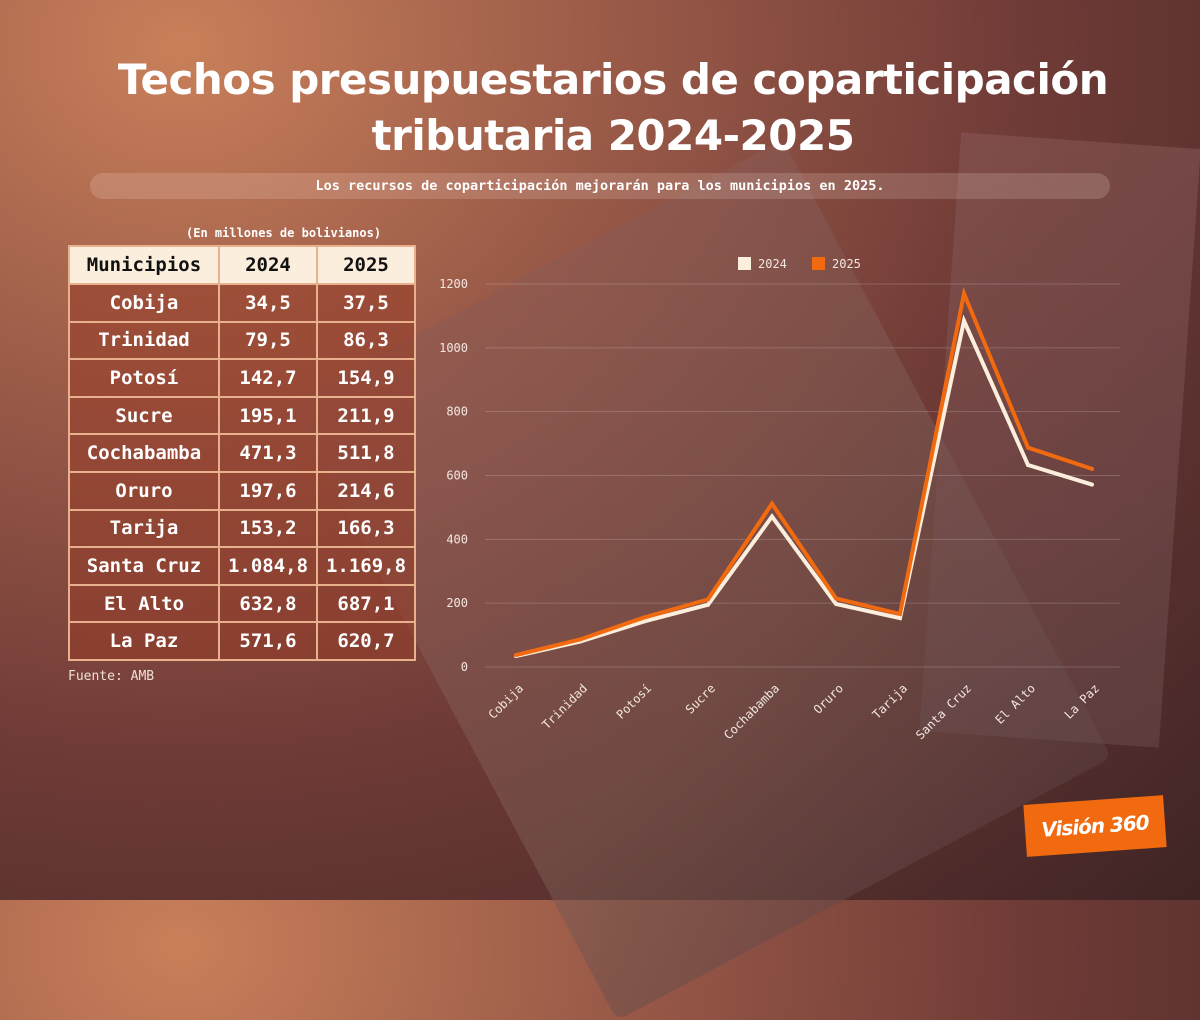 The width and height of the screenshot is (1200, 1020). I want to click on table-row: Sucre 195,1 211,9, so click(242, 415).